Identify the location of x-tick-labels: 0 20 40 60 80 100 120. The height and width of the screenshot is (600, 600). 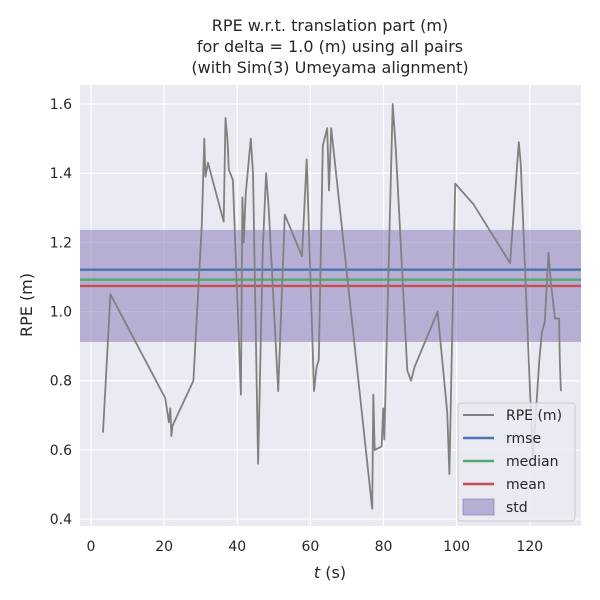
(315, 547).